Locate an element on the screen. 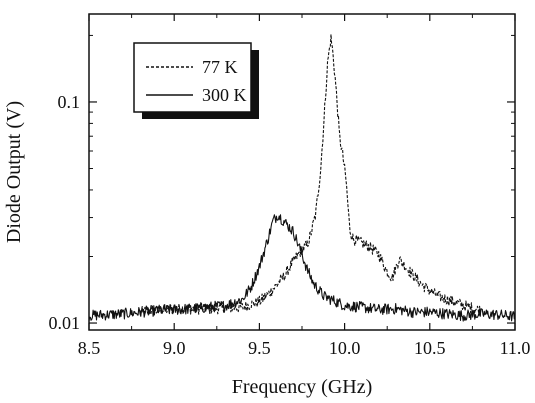 Image resolution: width=535 pixels, height=403 pixels. legend: 77 K 300 K is located at coordinates (196, 80).